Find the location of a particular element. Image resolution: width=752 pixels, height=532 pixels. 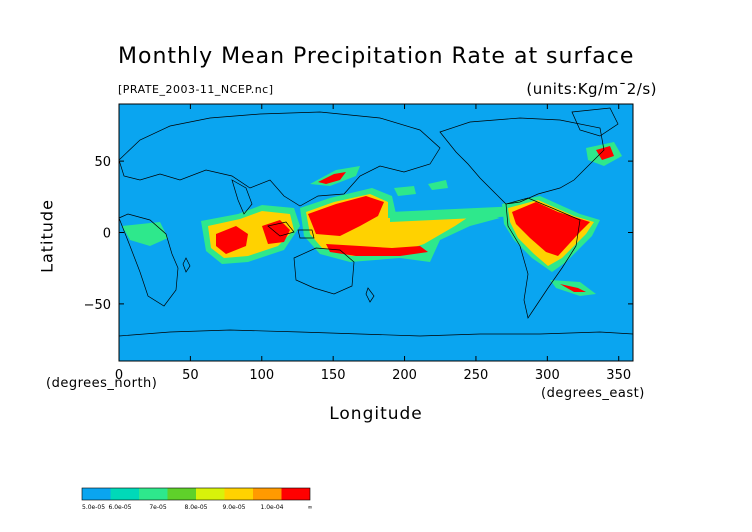

y-tick-label: −50 is located at coordinates (97, 305).